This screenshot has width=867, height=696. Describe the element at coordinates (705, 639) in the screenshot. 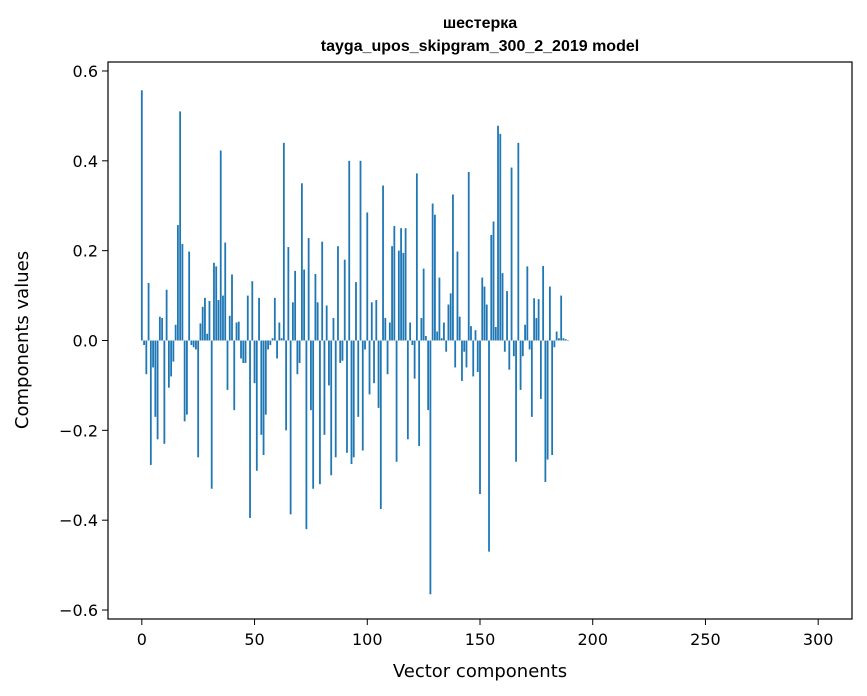

I see `x-tick-label: 250` at that location.